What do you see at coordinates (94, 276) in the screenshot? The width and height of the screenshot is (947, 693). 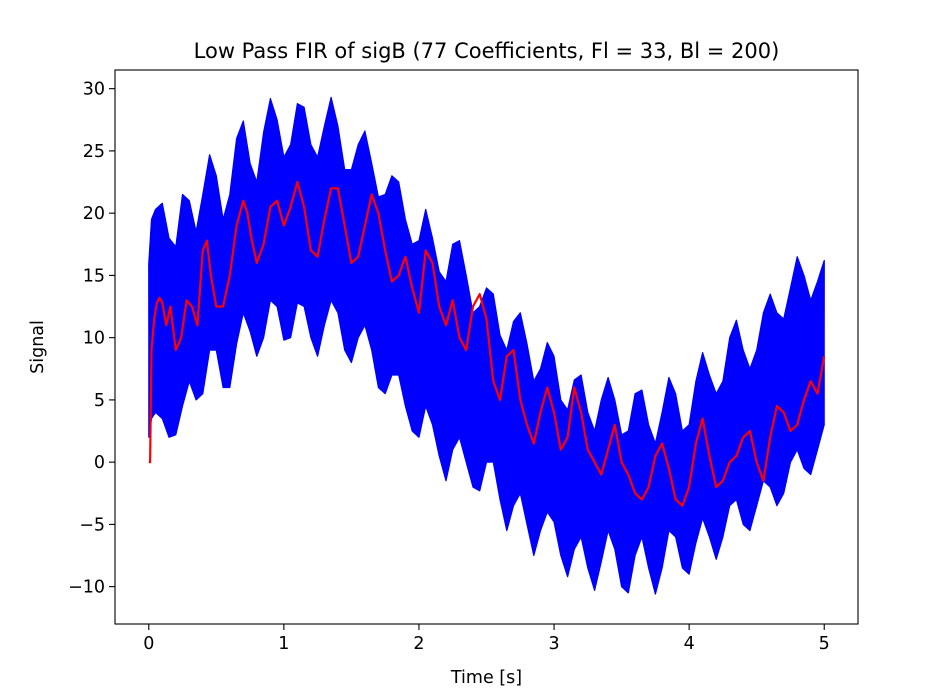 I see `y-tick-label: 15` at bounding box center [94, 276].